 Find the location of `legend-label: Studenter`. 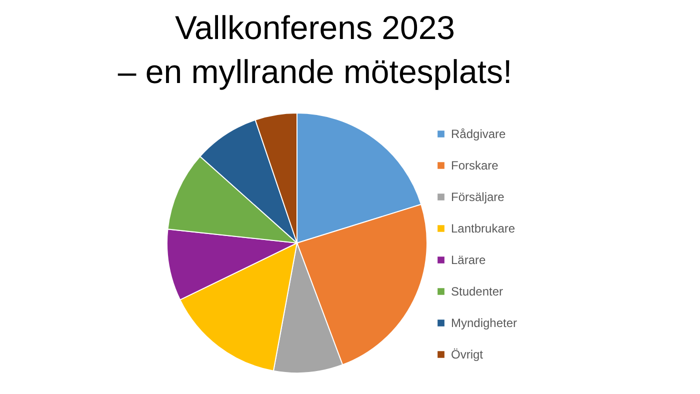

legend-label: Studenter is located at coordinates (477, 291).